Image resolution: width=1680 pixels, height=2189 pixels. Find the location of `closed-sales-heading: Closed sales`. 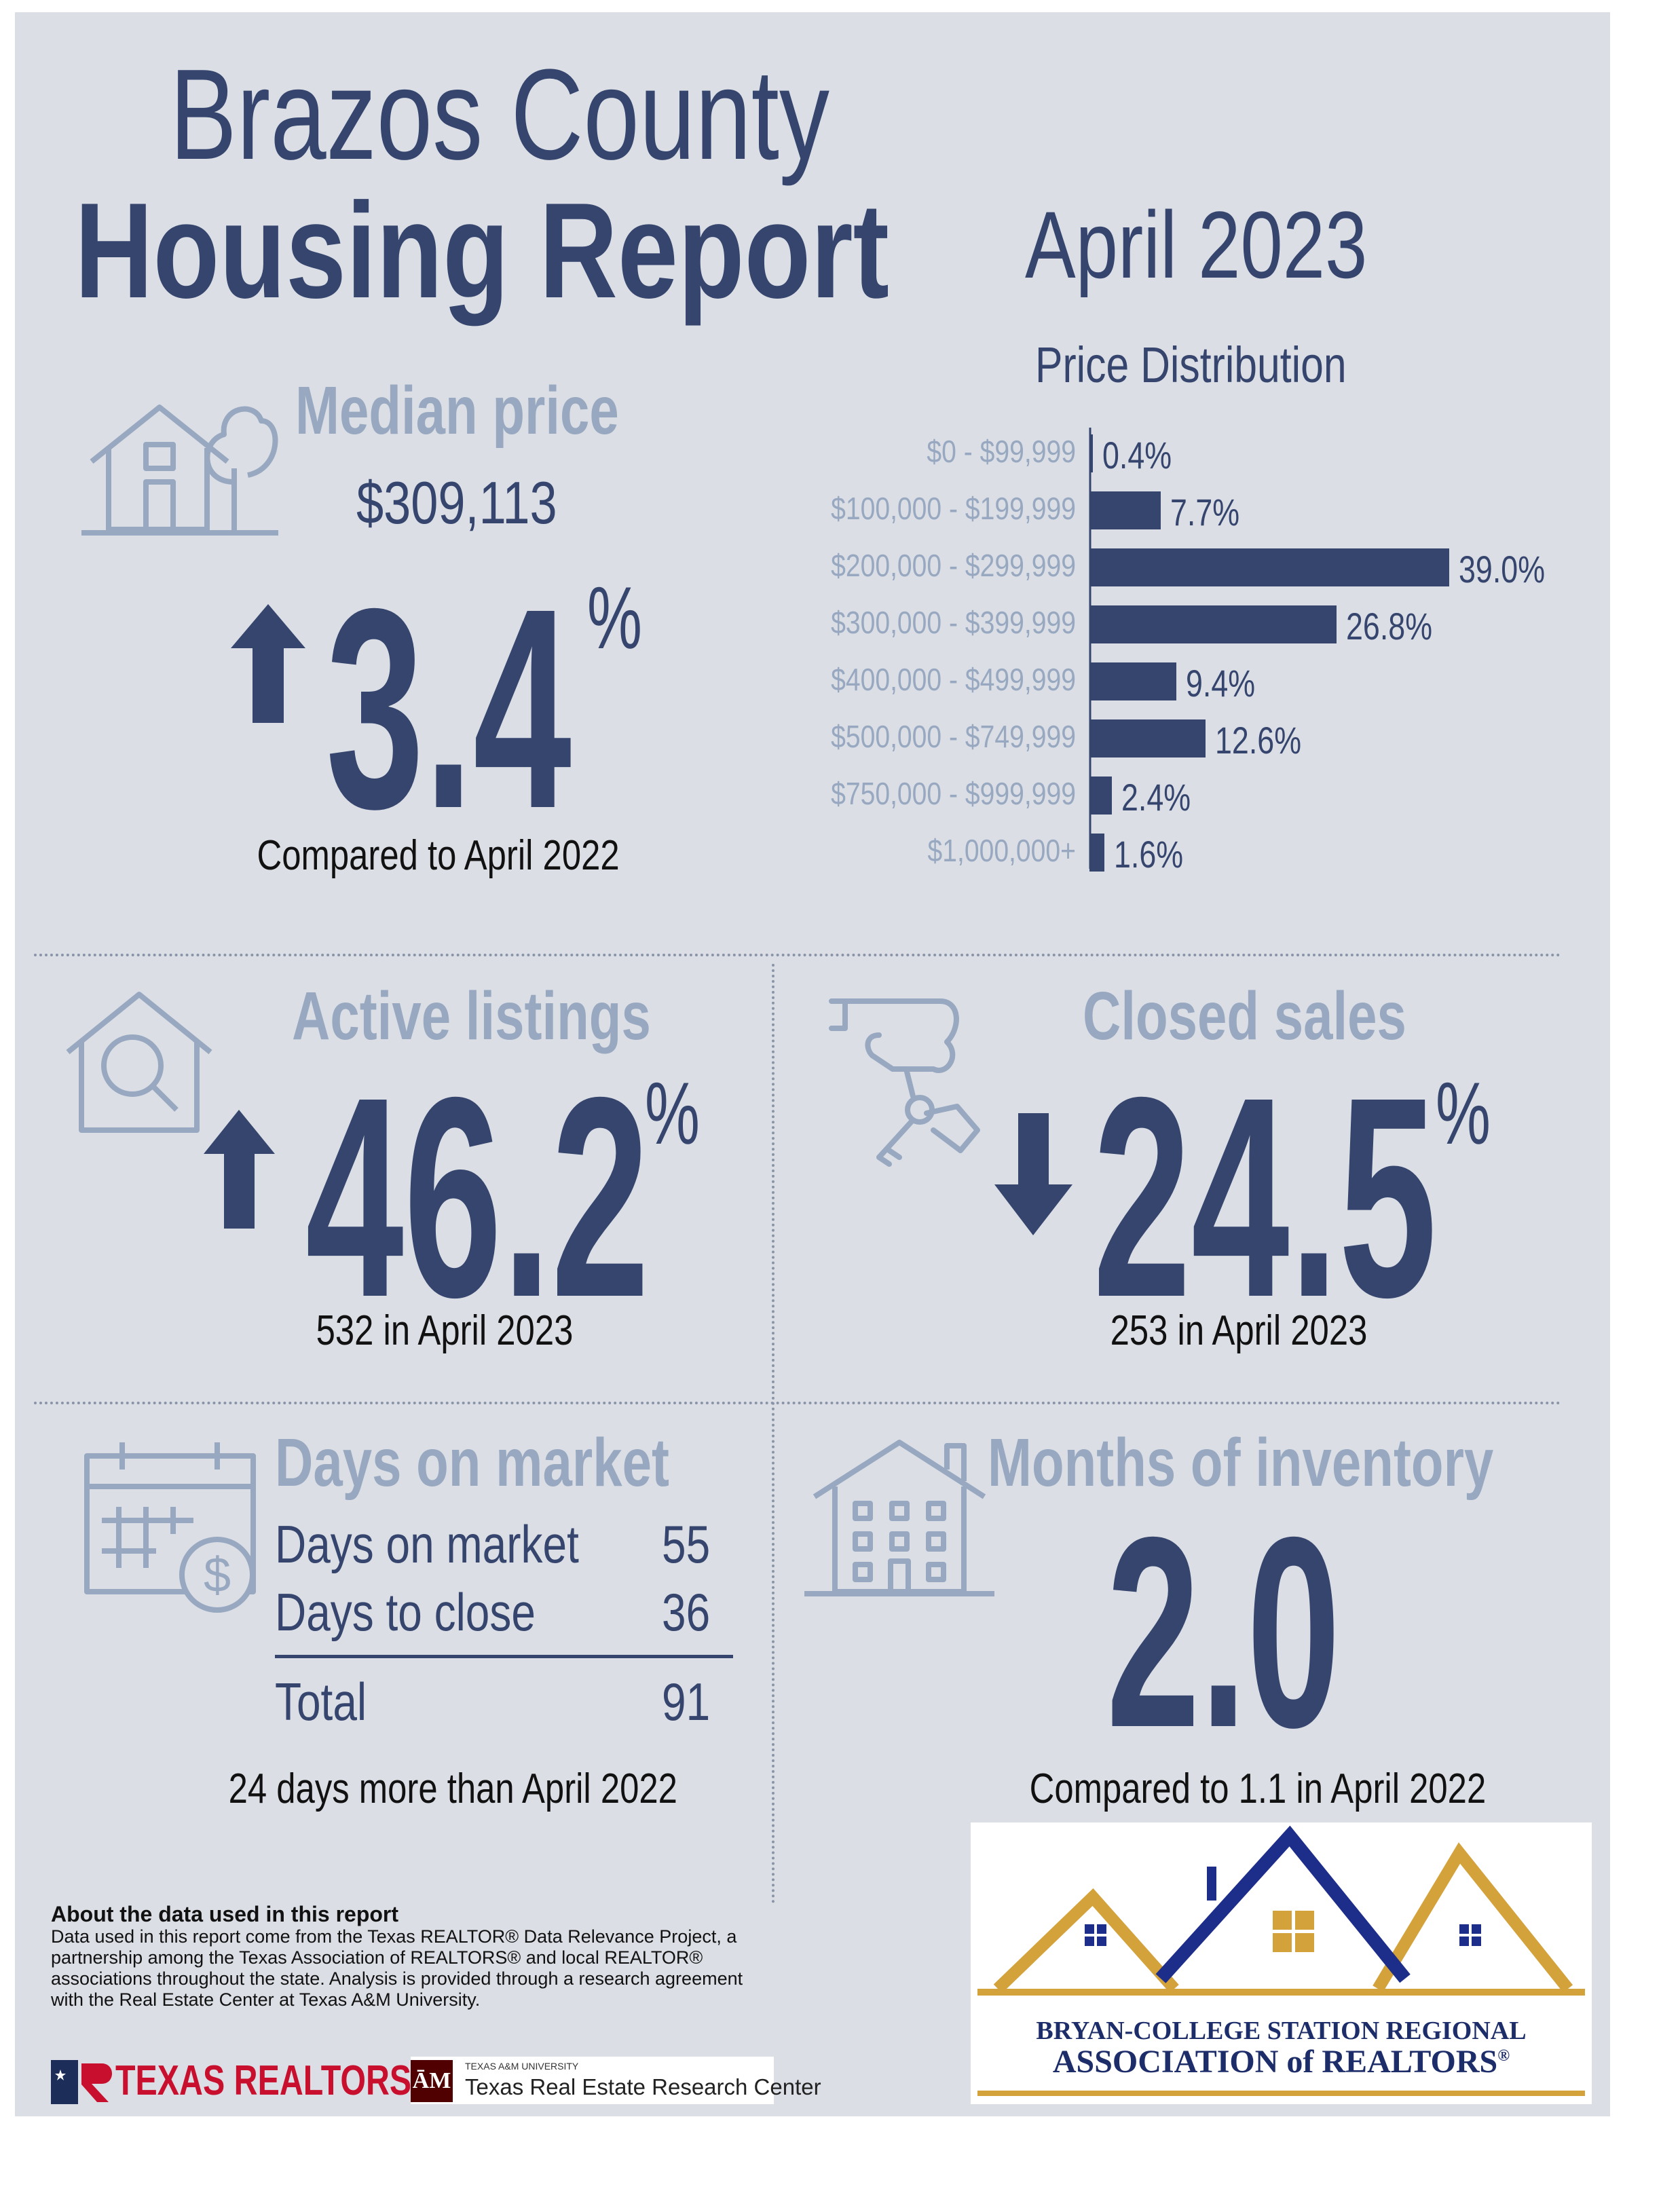

closed-sales-heading: Closed sales is located at coordinates (1245, 1016).